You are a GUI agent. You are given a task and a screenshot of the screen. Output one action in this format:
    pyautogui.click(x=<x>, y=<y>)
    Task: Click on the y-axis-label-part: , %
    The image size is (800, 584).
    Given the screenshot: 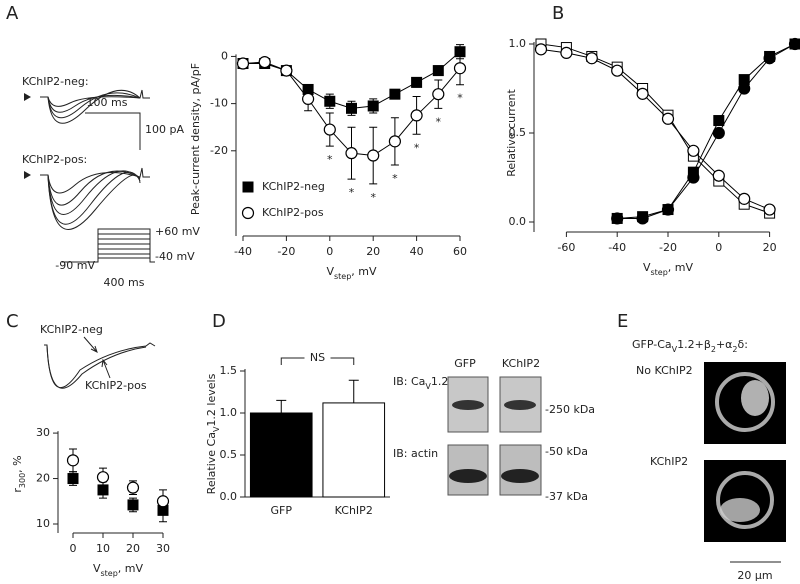 What is the action you would take?
    pyautogui.click(x=17, y=463)
    